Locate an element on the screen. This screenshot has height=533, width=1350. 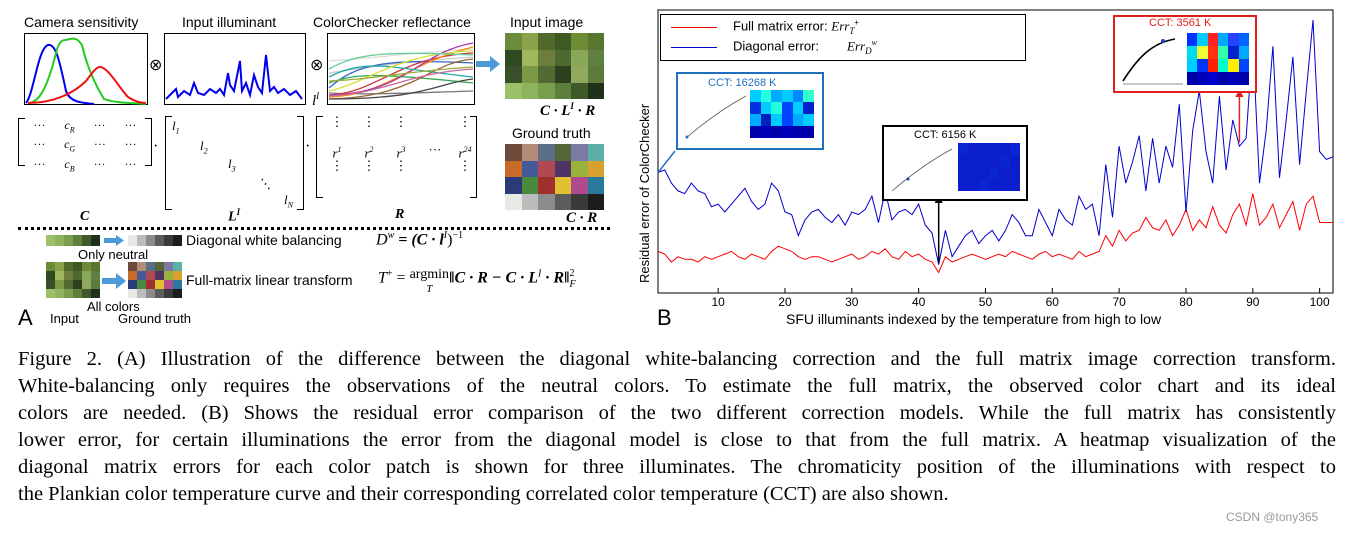
matrix-c-row: ··· cG ··· ··· is located at coordinates (85, 146).